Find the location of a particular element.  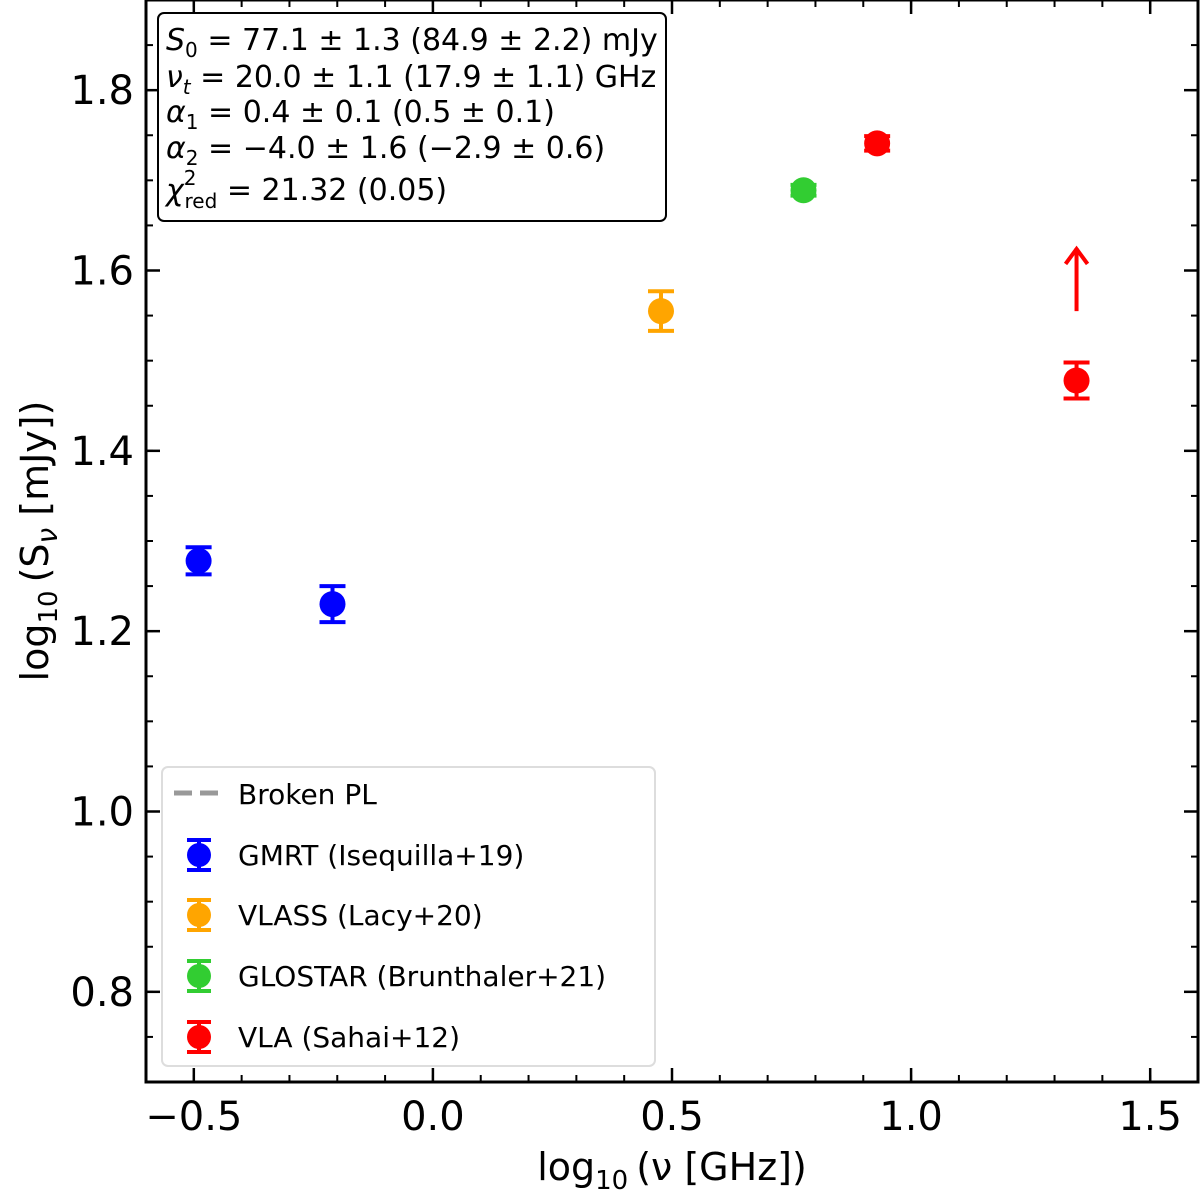

legend-entry-glostar: GLOSTAR (Brunthaler+21) is located at coordinates (396, 976).